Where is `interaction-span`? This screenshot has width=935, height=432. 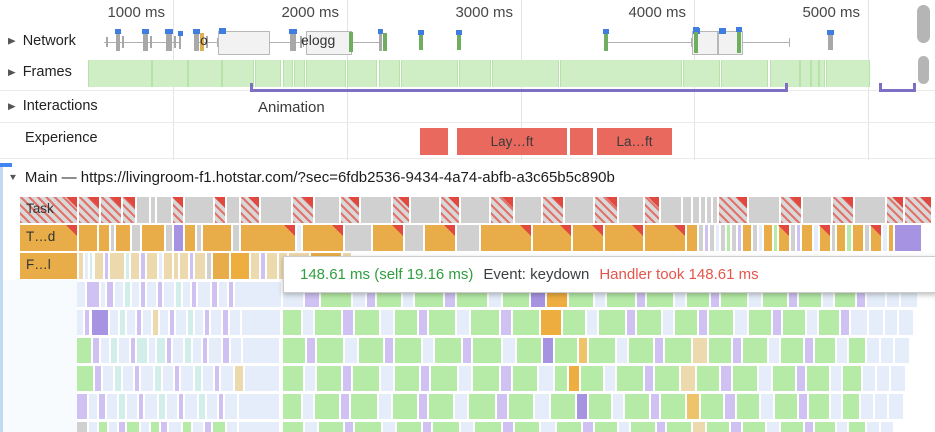 interaction-span is located at coordinates (897, 90).